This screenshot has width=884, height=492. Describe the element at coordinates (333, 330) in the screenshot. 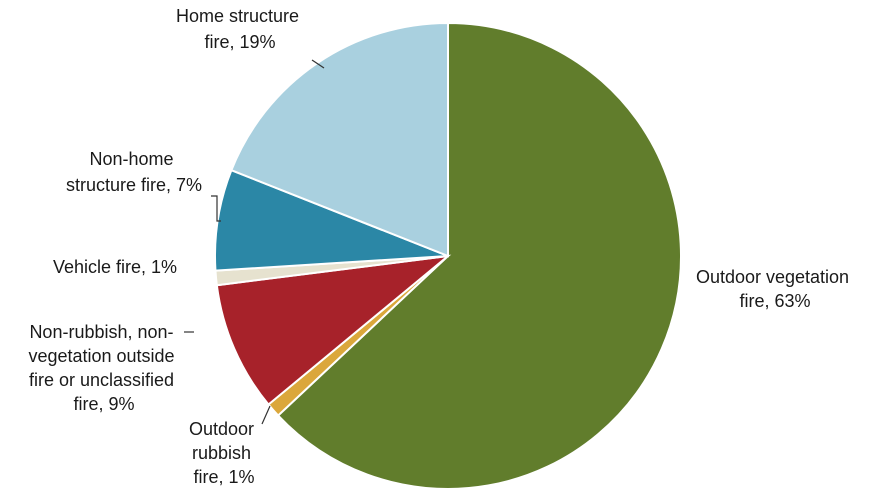

I see `pie-slice-non-rubbish-non-vegetation` at that location.